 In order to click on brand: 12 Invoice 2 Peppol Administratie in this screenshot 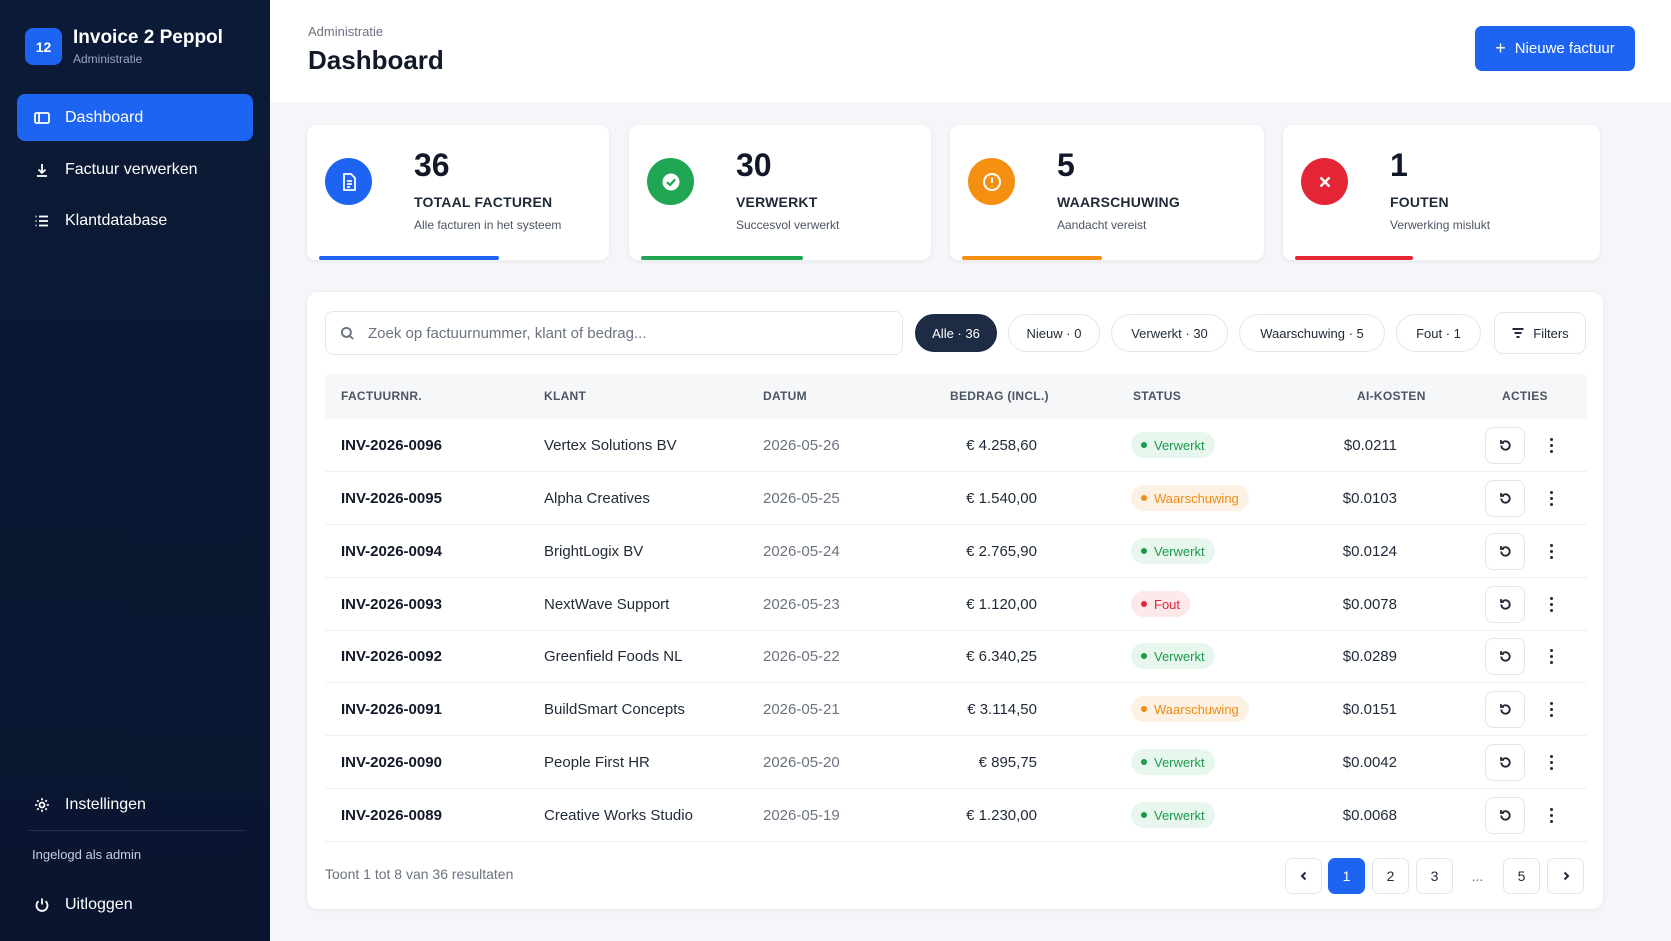, I will do `click(124, 46)`.